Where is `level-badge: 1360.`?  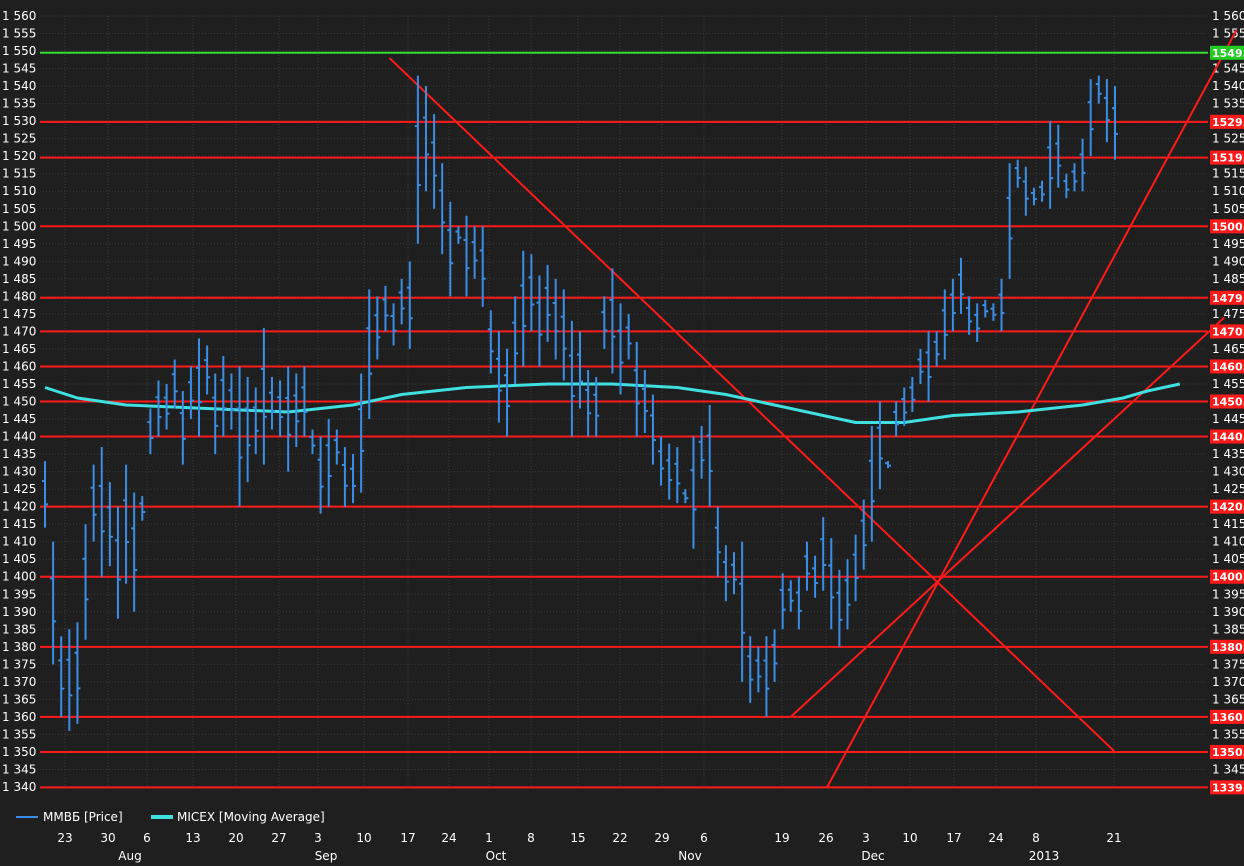
level-badge: 1360. is located at coordinates (1227, 716).